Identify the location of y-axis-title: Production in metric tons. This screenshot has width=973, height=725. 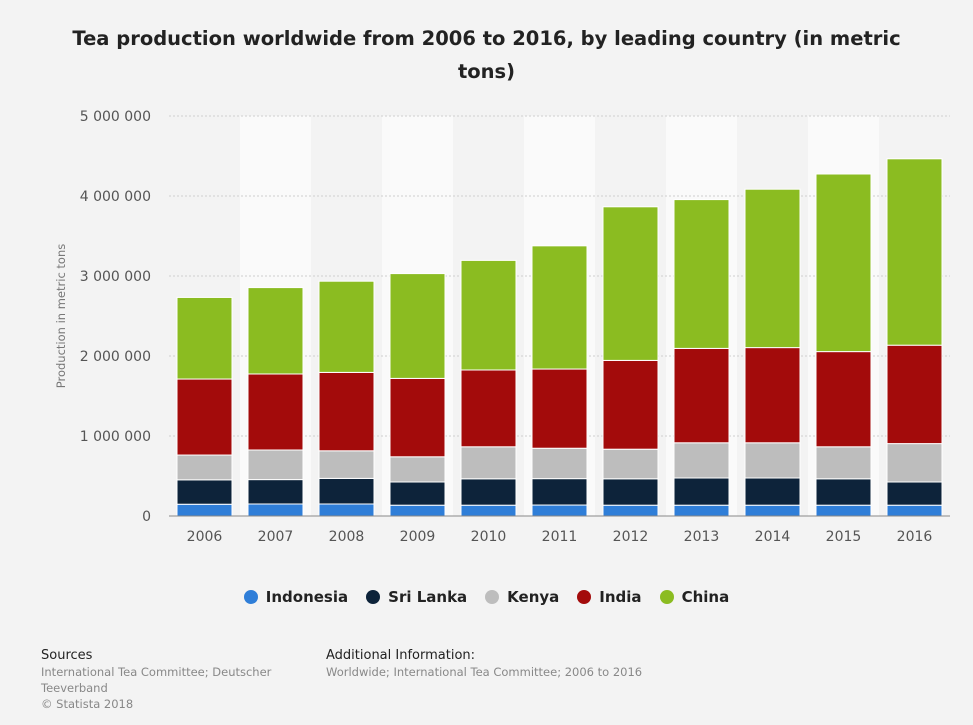
(61, 316).